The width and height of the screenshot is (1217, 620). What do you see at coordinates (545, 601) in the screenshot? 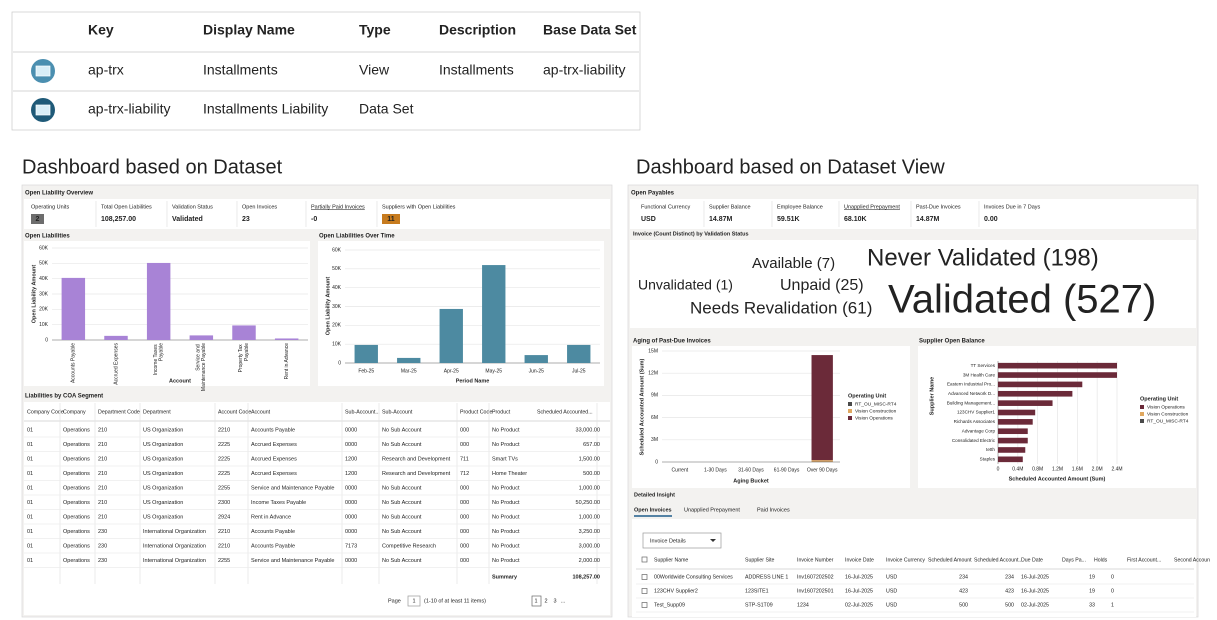
I see `page-link: 2` at bounding box center [545, 601].